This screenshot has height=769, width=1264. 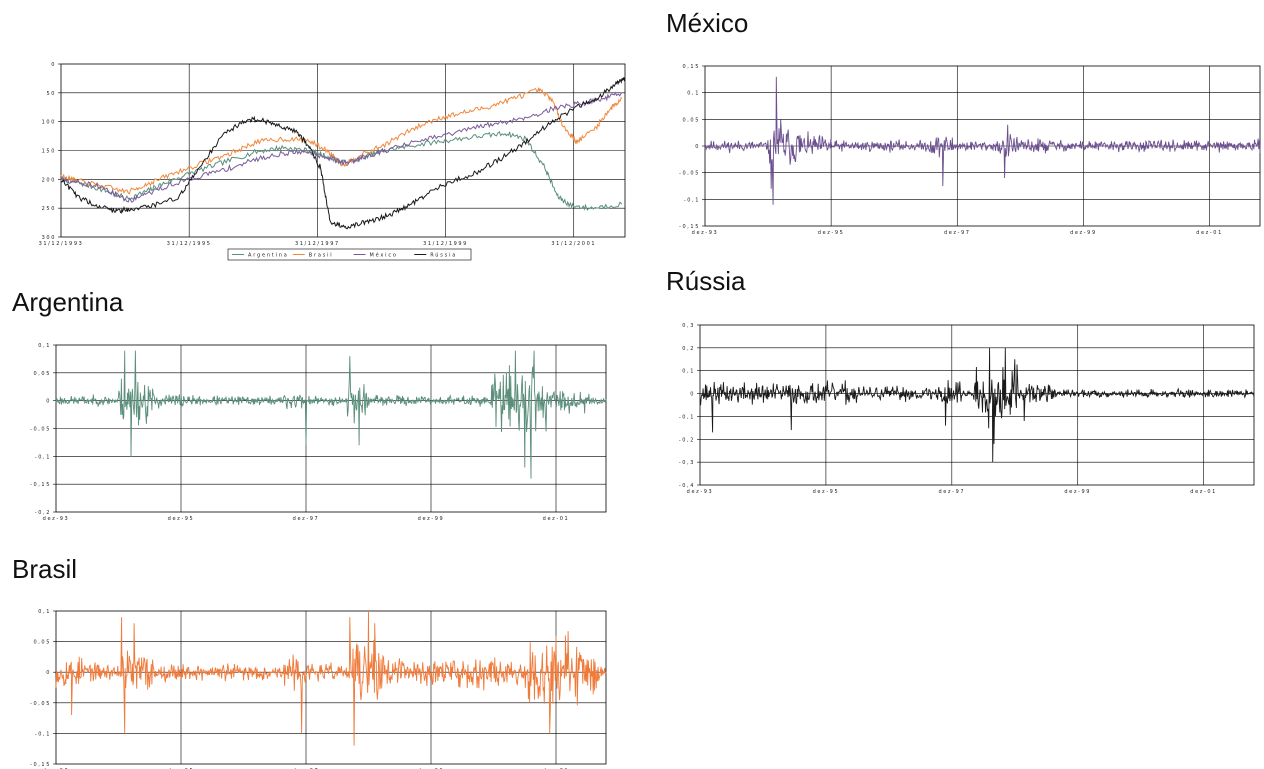 What do you see at coordinates (68, 302) in the screenshot?
I see `argentina-chart-title: Argentina` at bounding box center [68, 302].